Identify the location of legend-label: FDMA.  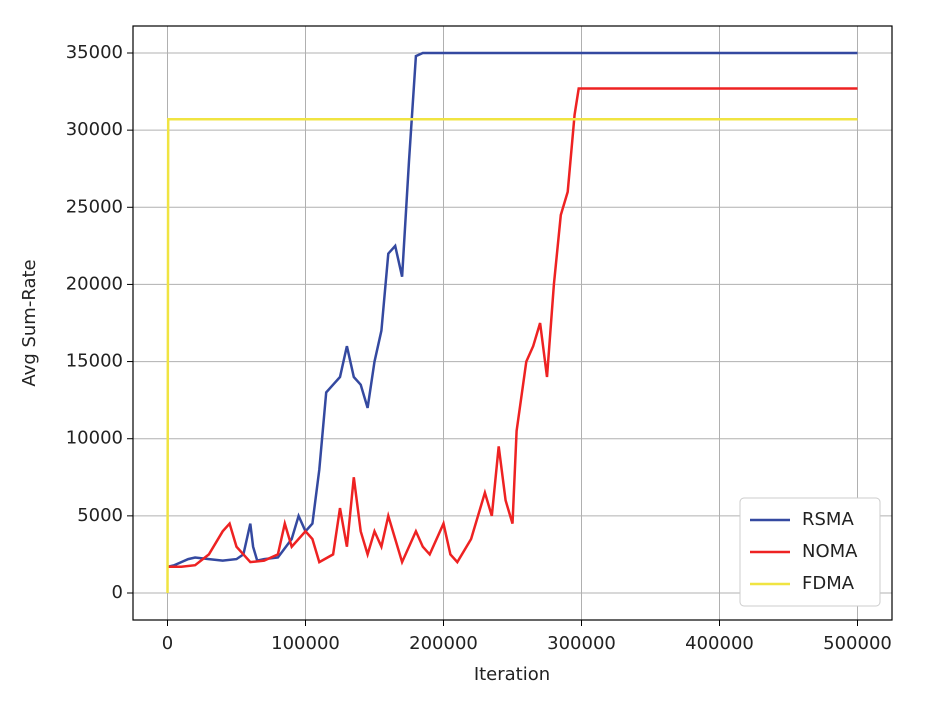
(828, 583).